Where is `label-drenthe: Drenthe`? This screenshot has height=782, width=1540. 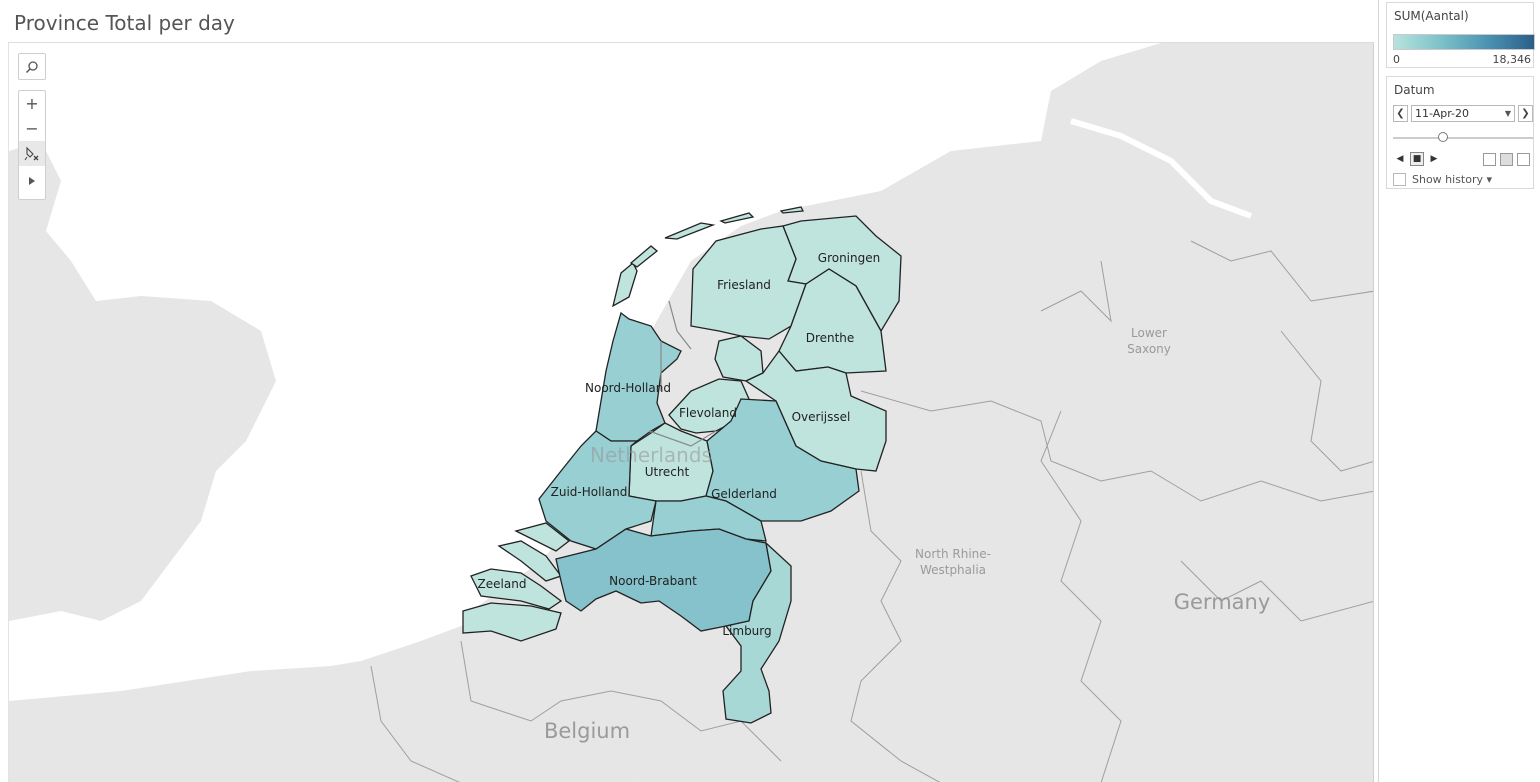
label-drenthe: Drenthe is located at coordinates (830, 338).